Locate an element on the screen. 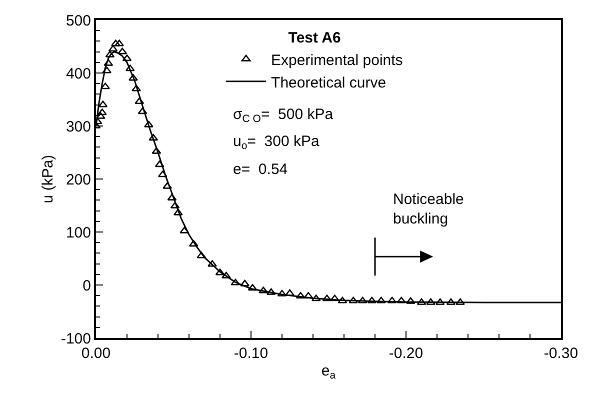 This screenshot has width=593, height=405. x-tick-label: -0.30 is located at coordinates (561, 353).